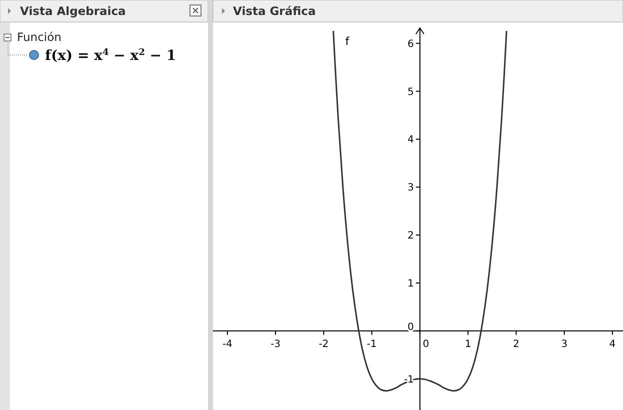 The height and width of the screenshot is (410, 623). I want to click on x-tick-label: -1, so click(371, 344).